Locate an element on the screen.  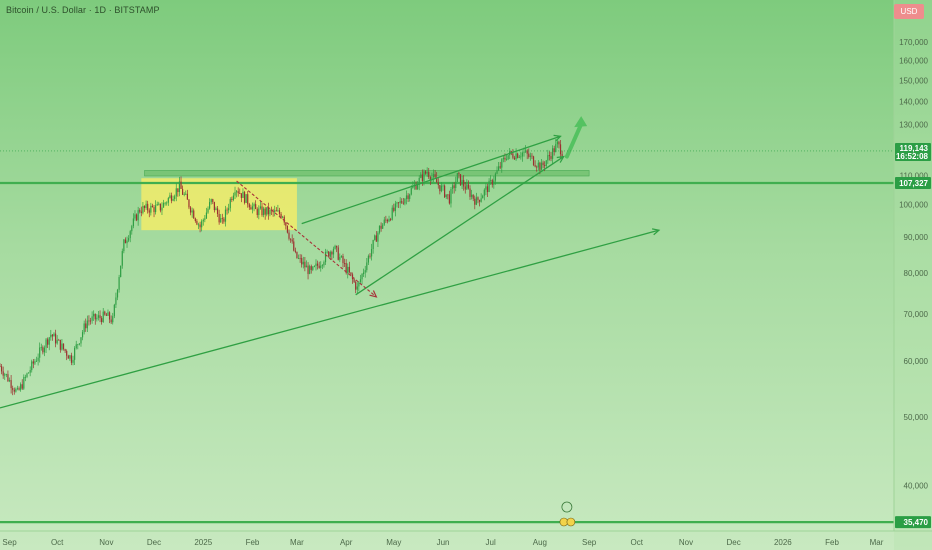
price-tick-label: 50,000 is located at coordinates (916, 417).